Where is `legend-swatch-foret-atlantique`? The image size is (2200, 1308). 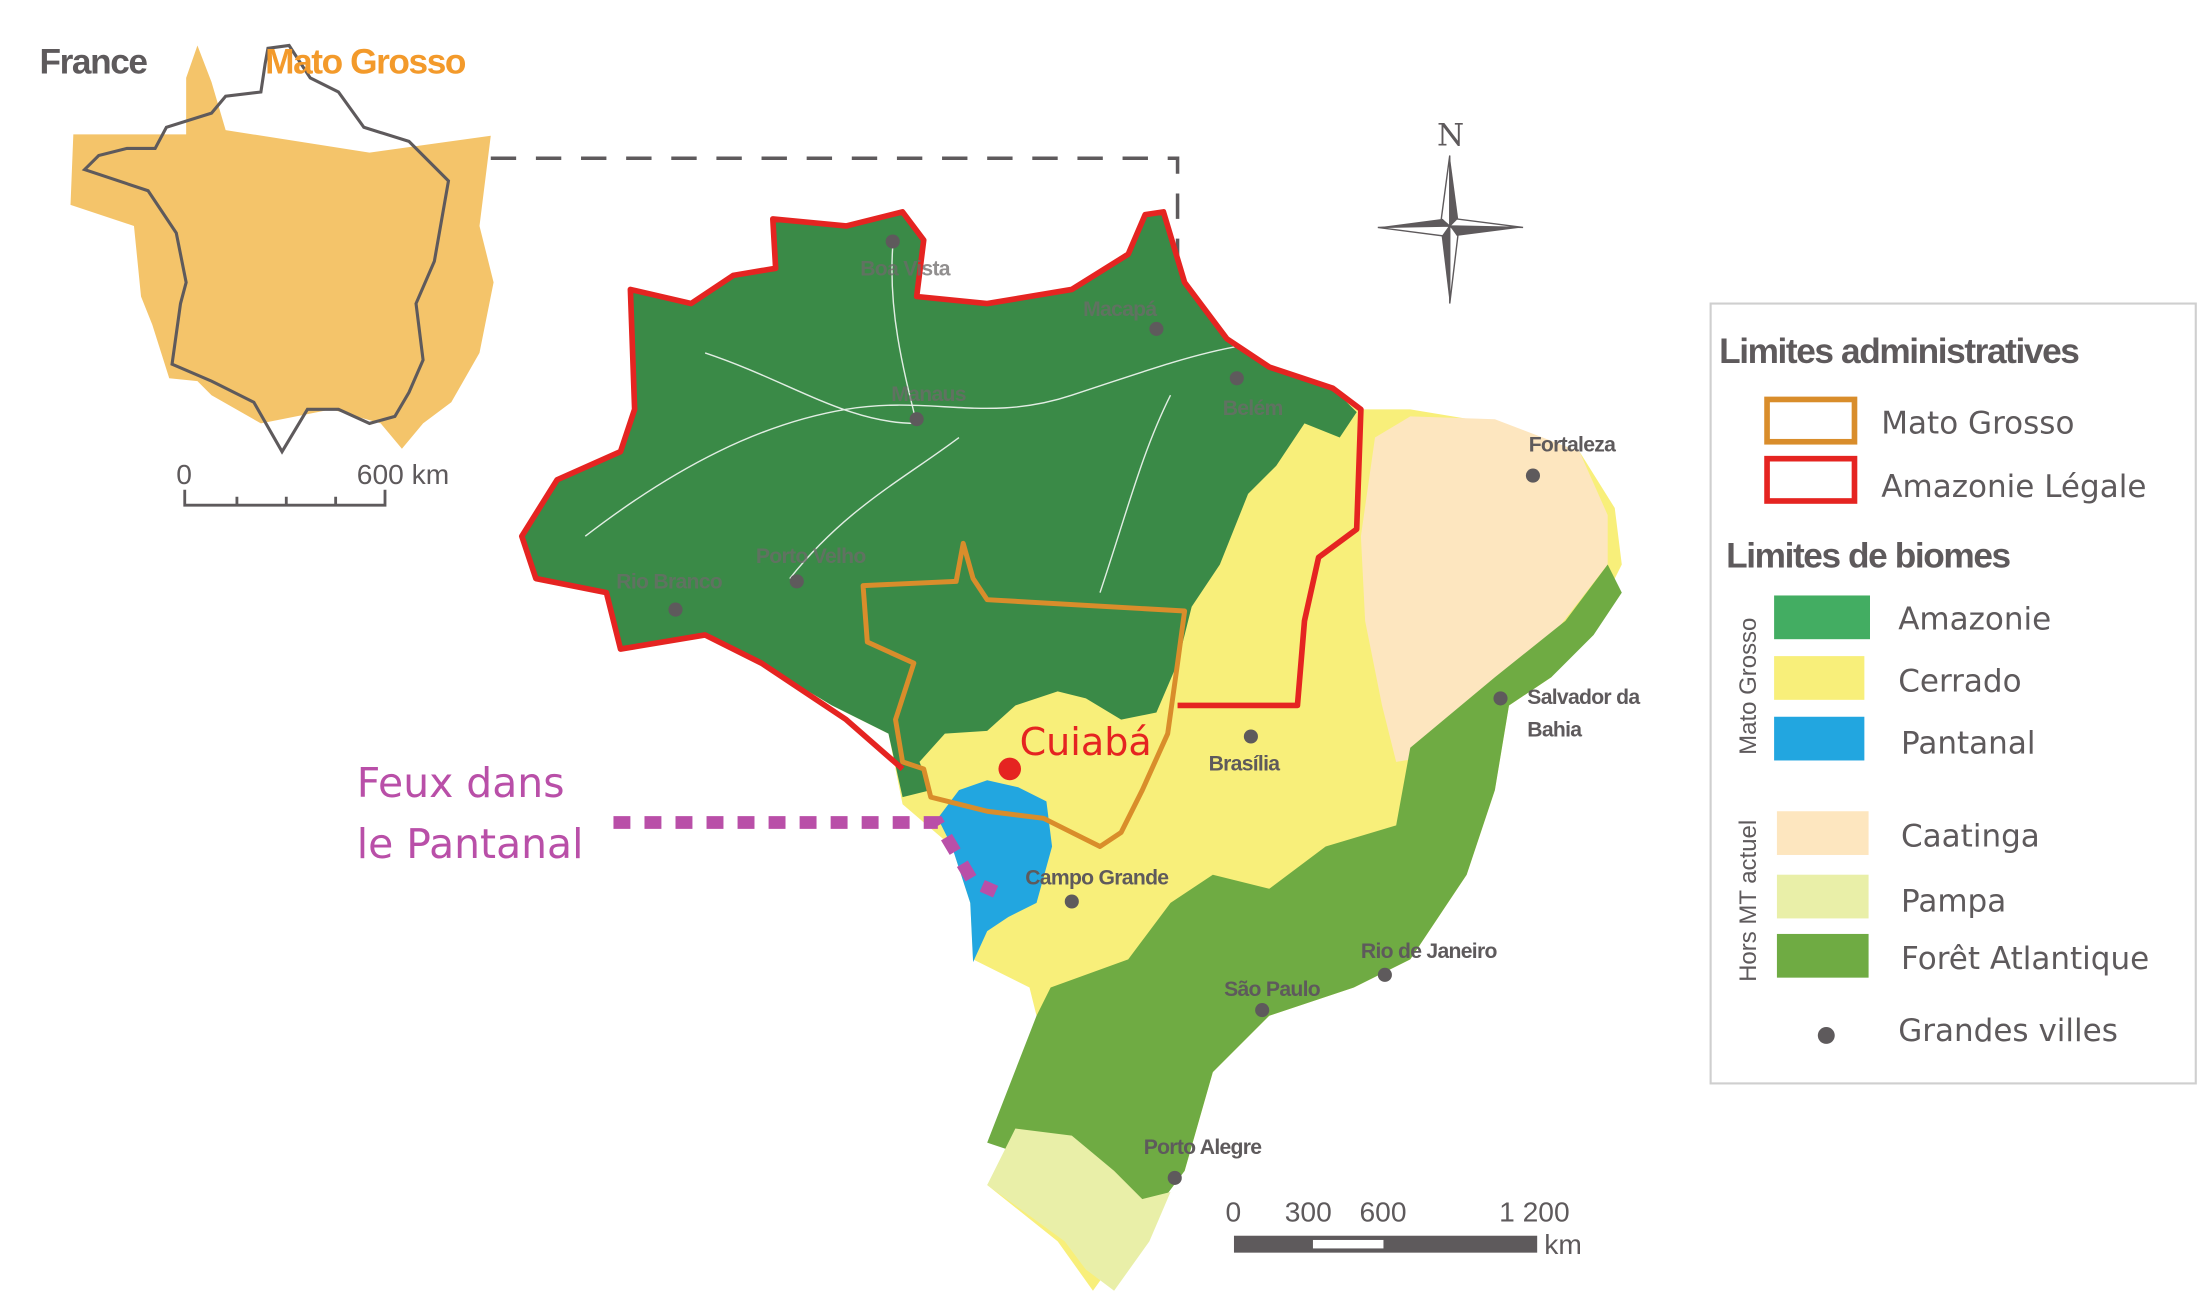 legend-swatch-foret-atlantique is located at coordinates (1822, 955).